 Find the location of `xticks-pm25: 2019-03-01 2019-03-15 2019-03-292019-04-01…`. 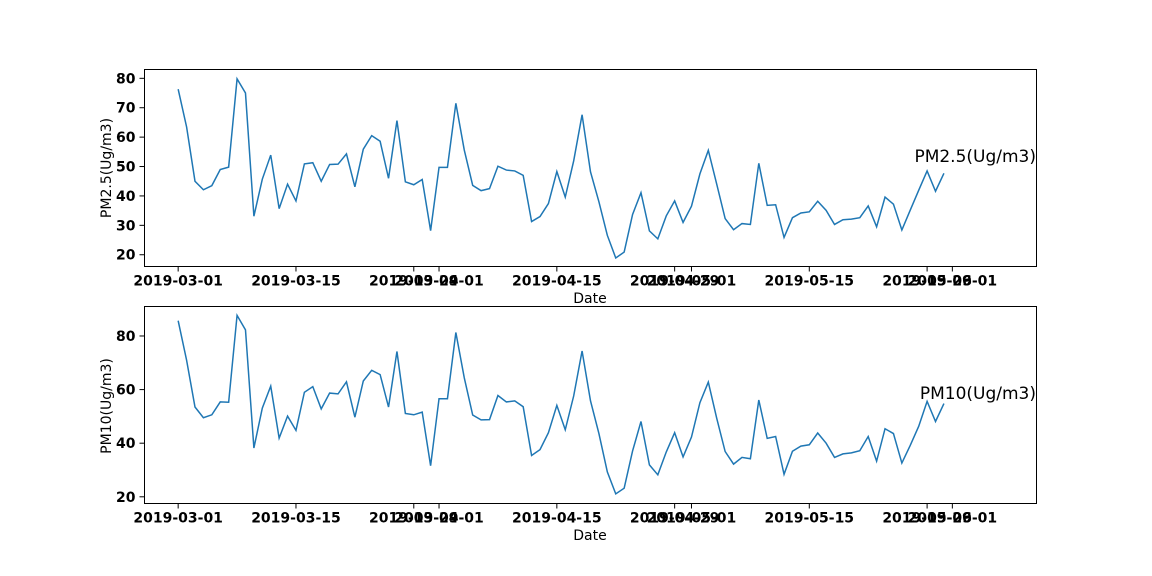

xticks-pm25: 2019-03-01 2019-03-15 2019-03-292019-04-01… is located at coordinates (565, 278).